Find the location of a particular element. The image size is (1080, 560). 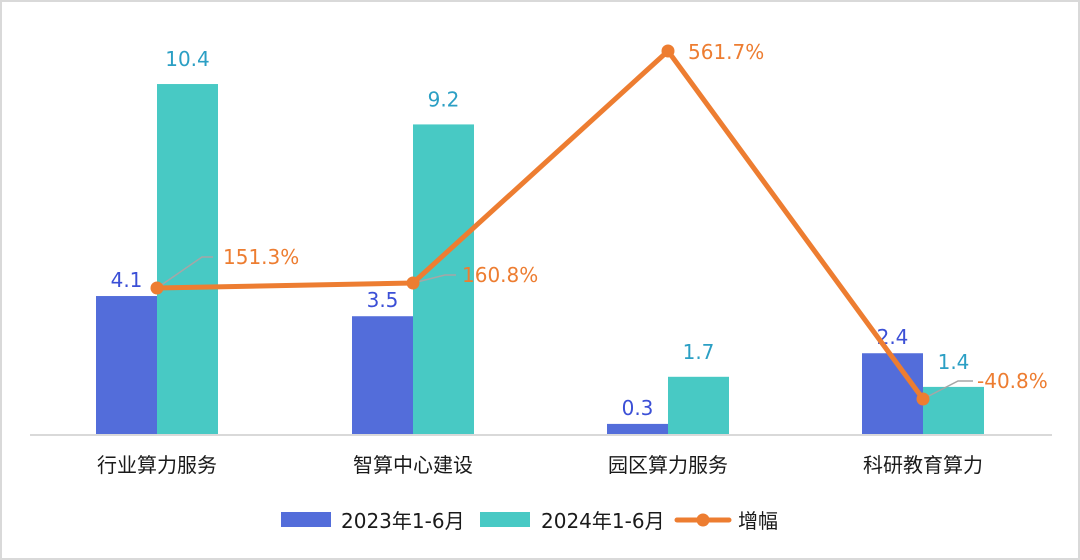

category-label: 智算中心建设 is located at coordinates (413, 465).